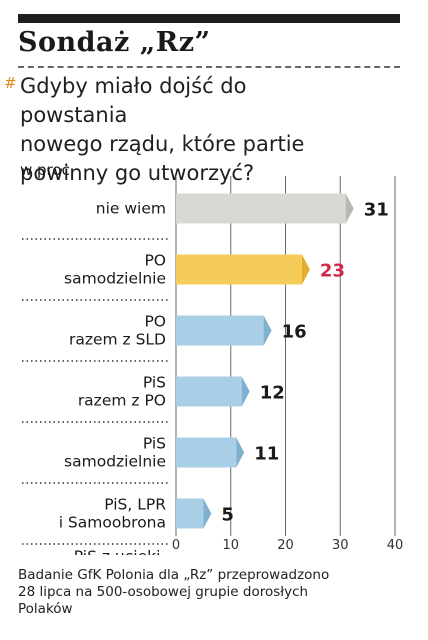  Describe the element at coordinates (131, 209) in the screenshot. I see `category-label: nie wiem` at that location.